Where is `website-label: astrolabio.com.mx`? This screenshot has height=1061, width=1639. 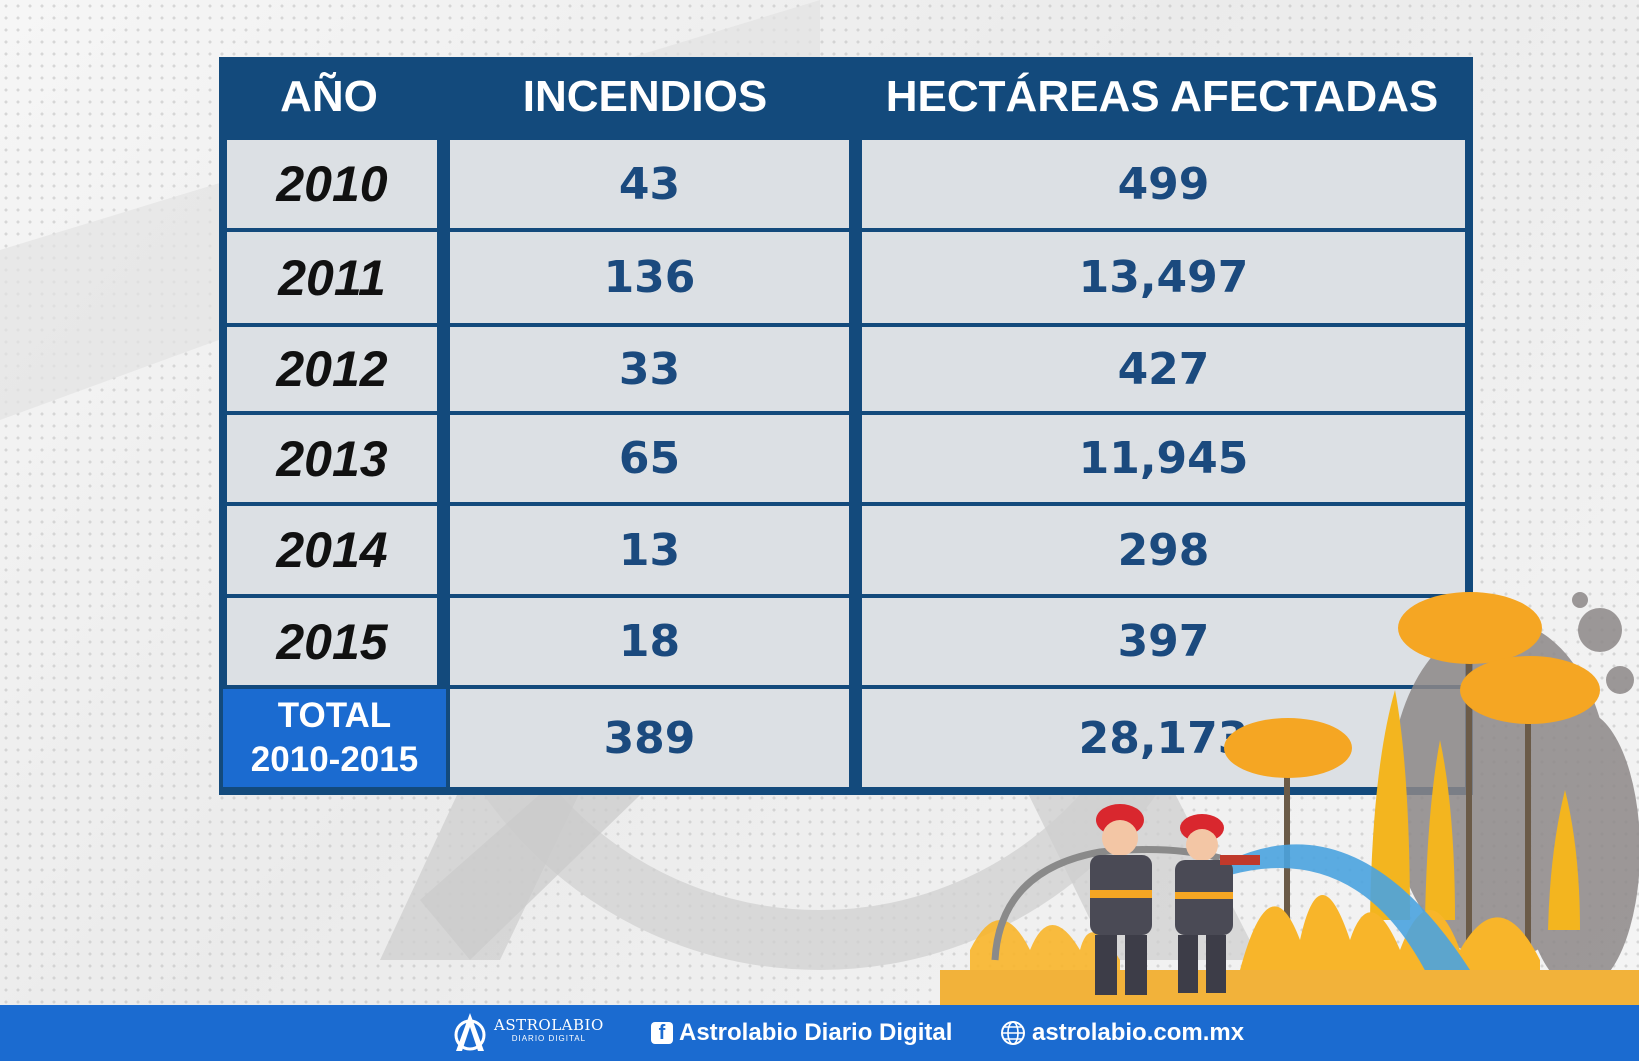
website-label: astrolabio.com.mx is located at coordinates (1138, 1032).